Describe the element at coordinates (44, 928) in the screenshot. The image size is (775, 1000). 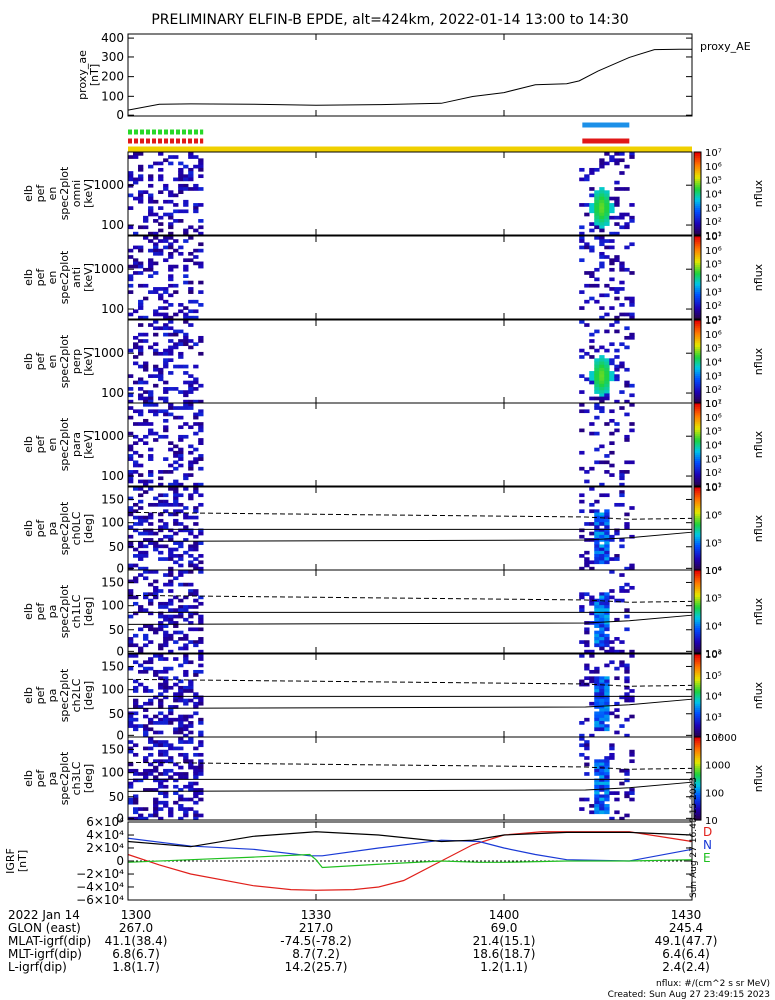
I see `ephem-label-1: GLON (east)` at that location.